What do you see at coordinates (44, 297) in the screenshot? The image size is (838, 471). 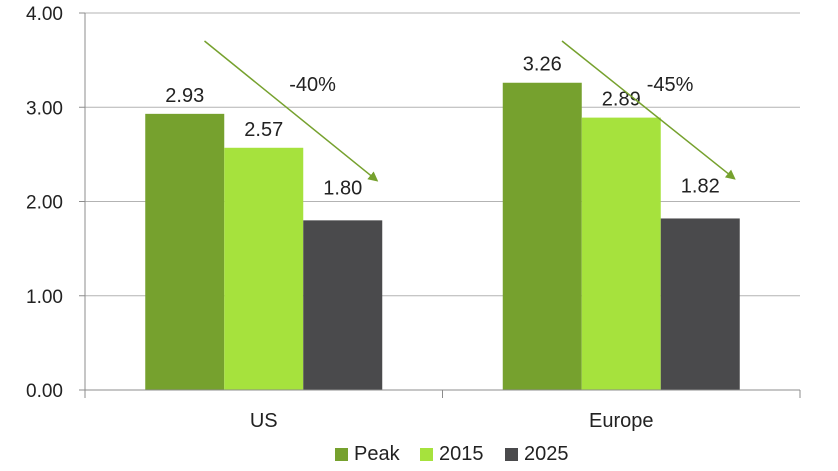 I see `y-tick-label: 1.00` at bounding box center [44, 297].